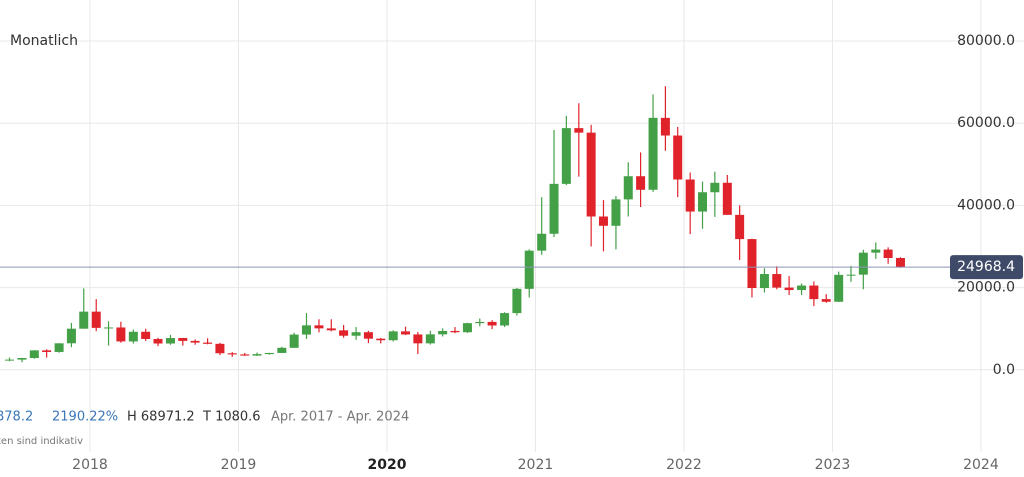 The image size is (1024, 477). What do you see at coordinates (986, 41) in the screenshot?
I see `y-tick-label: 80000.0` at bounding box center [986, 41].